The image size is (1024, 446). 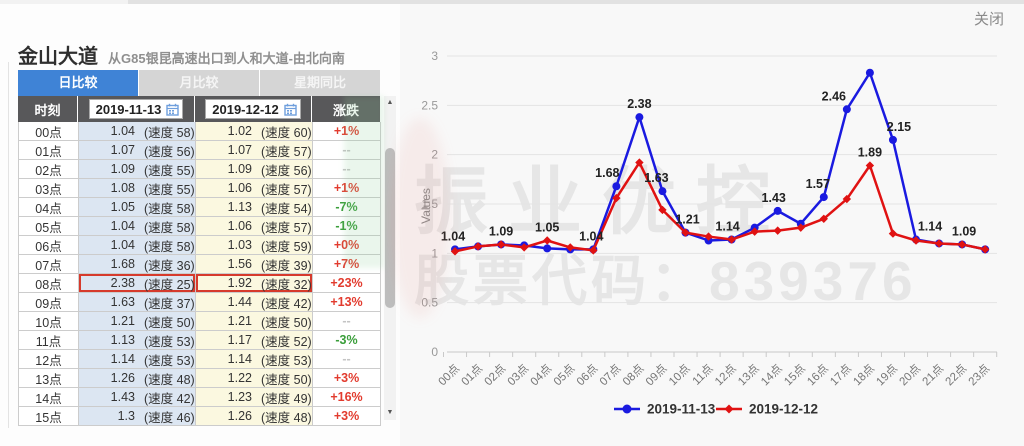 I want to click on tab-1: 月比较, so click(x=199, y=83).